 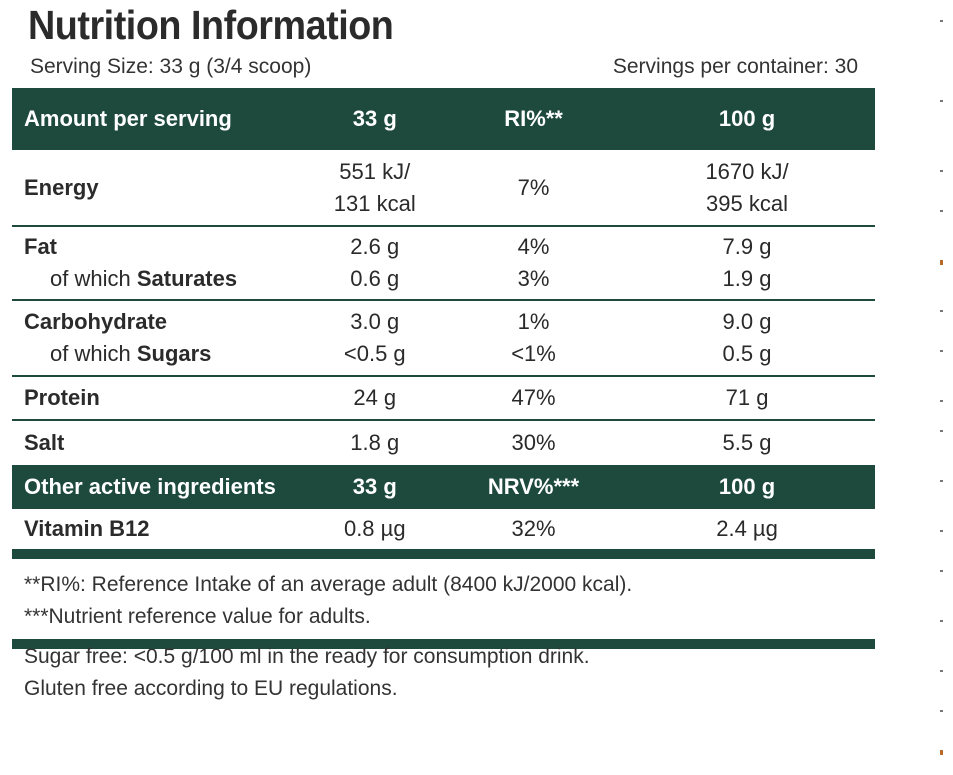 What do you see at coordinates (747, 278) in the screenshot?
I see `saturates-per100: 1.9 g` at bounding box center [747, 278].